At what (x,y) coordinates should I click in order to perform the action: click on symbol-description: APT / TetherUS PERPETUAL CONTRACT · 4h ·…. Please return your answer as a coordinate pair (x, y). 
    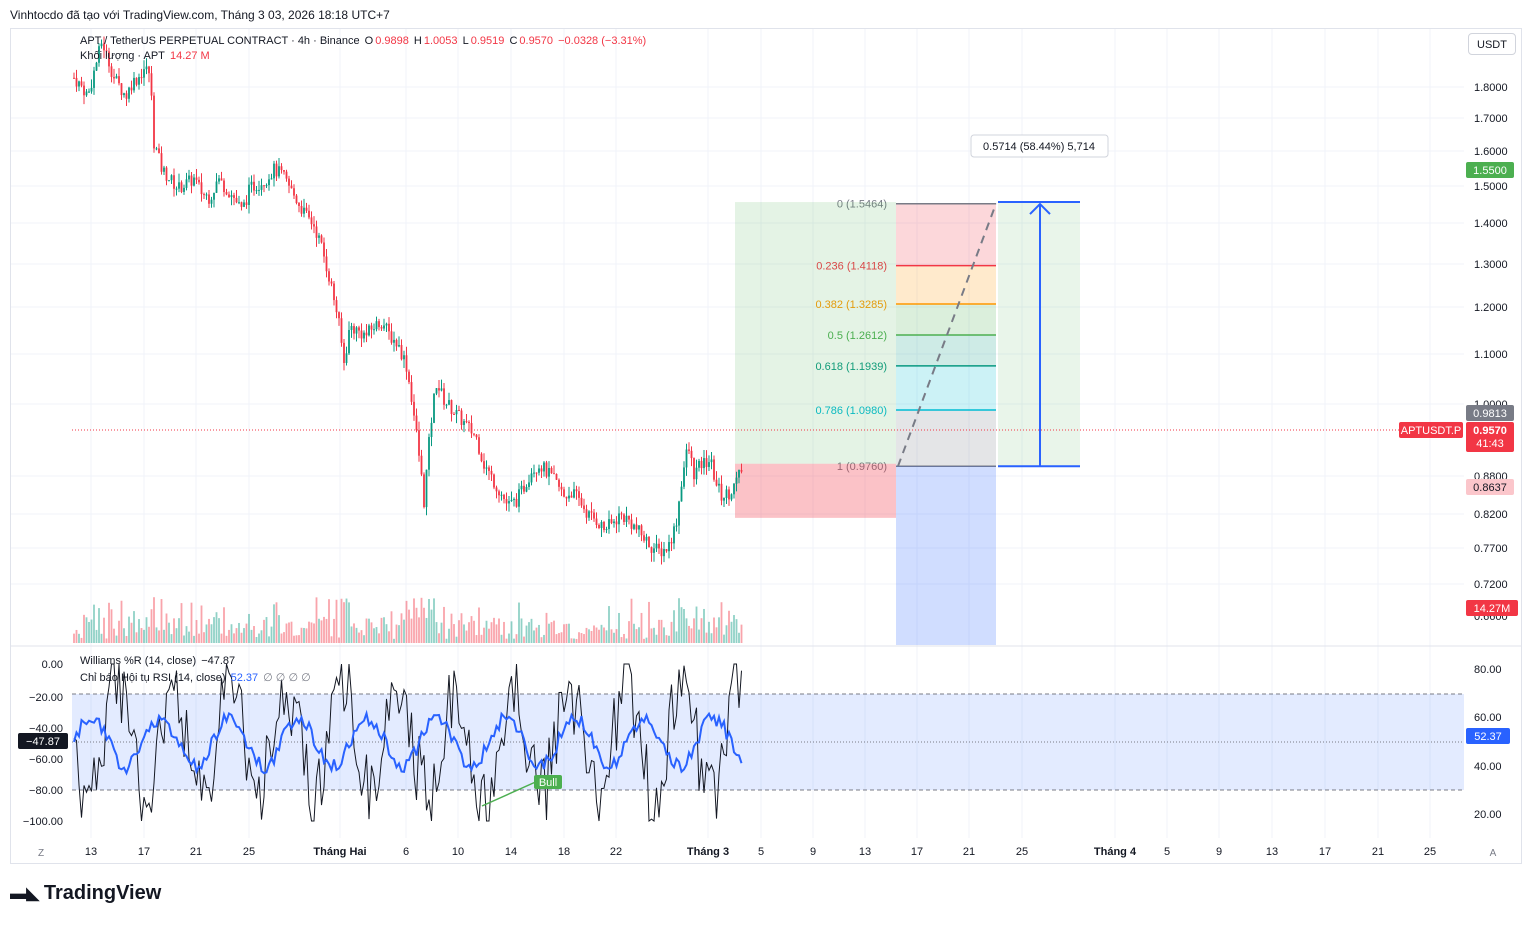
    Looking at the image, I should click on (220, 41).